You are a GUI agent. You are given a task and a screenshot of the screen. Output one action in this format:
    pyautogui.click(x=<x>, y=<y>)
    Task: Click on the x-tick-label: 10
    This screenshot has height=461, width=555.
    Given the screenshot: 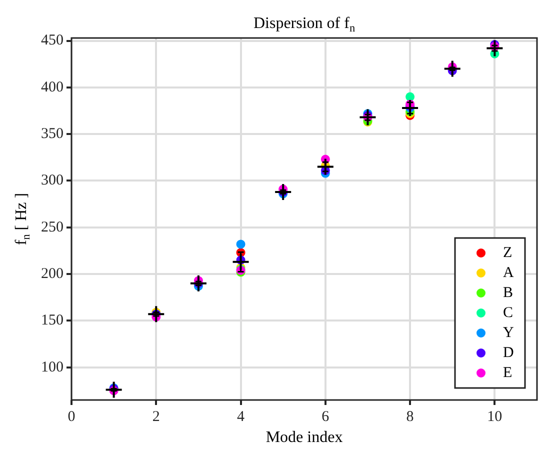 What is the action you would take?
    pyautogui.click(x=494, y=416)
    